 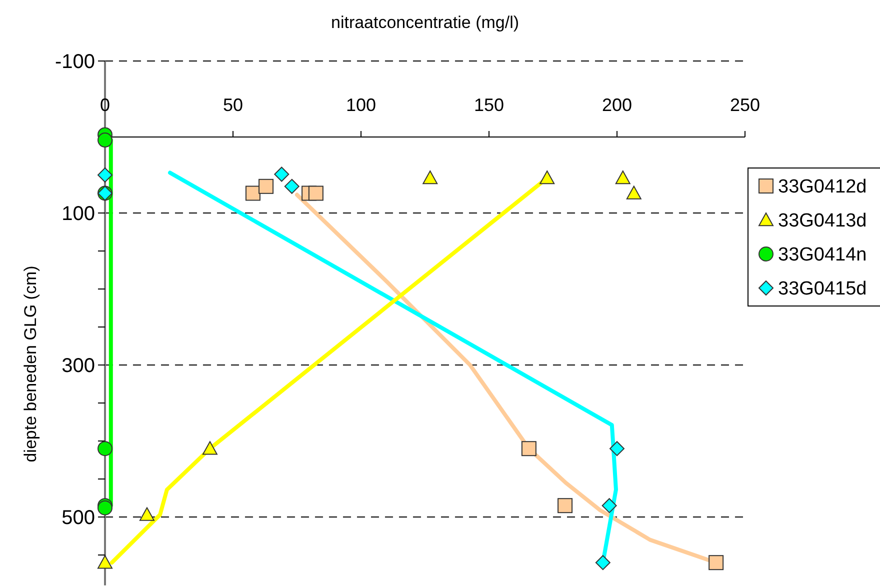 What do you see at coordinates (617, 105) in the screenshot?
I see `x-tick-label: 200` at bounding box center [617, 105].